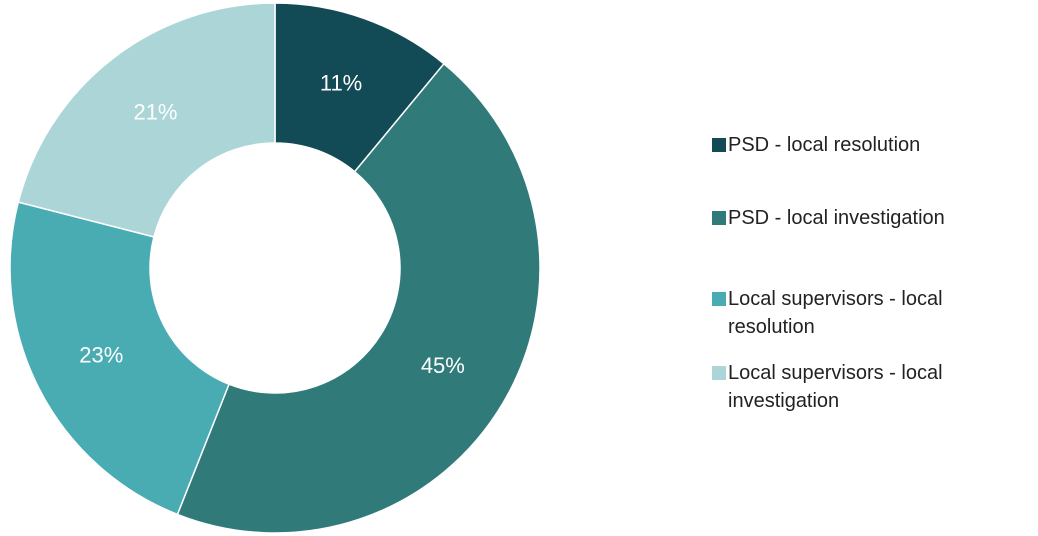 The width and height of the screenshot is (1038, 536). I want to click on legend-entry: PSD - local investigation, so click(862, 218).